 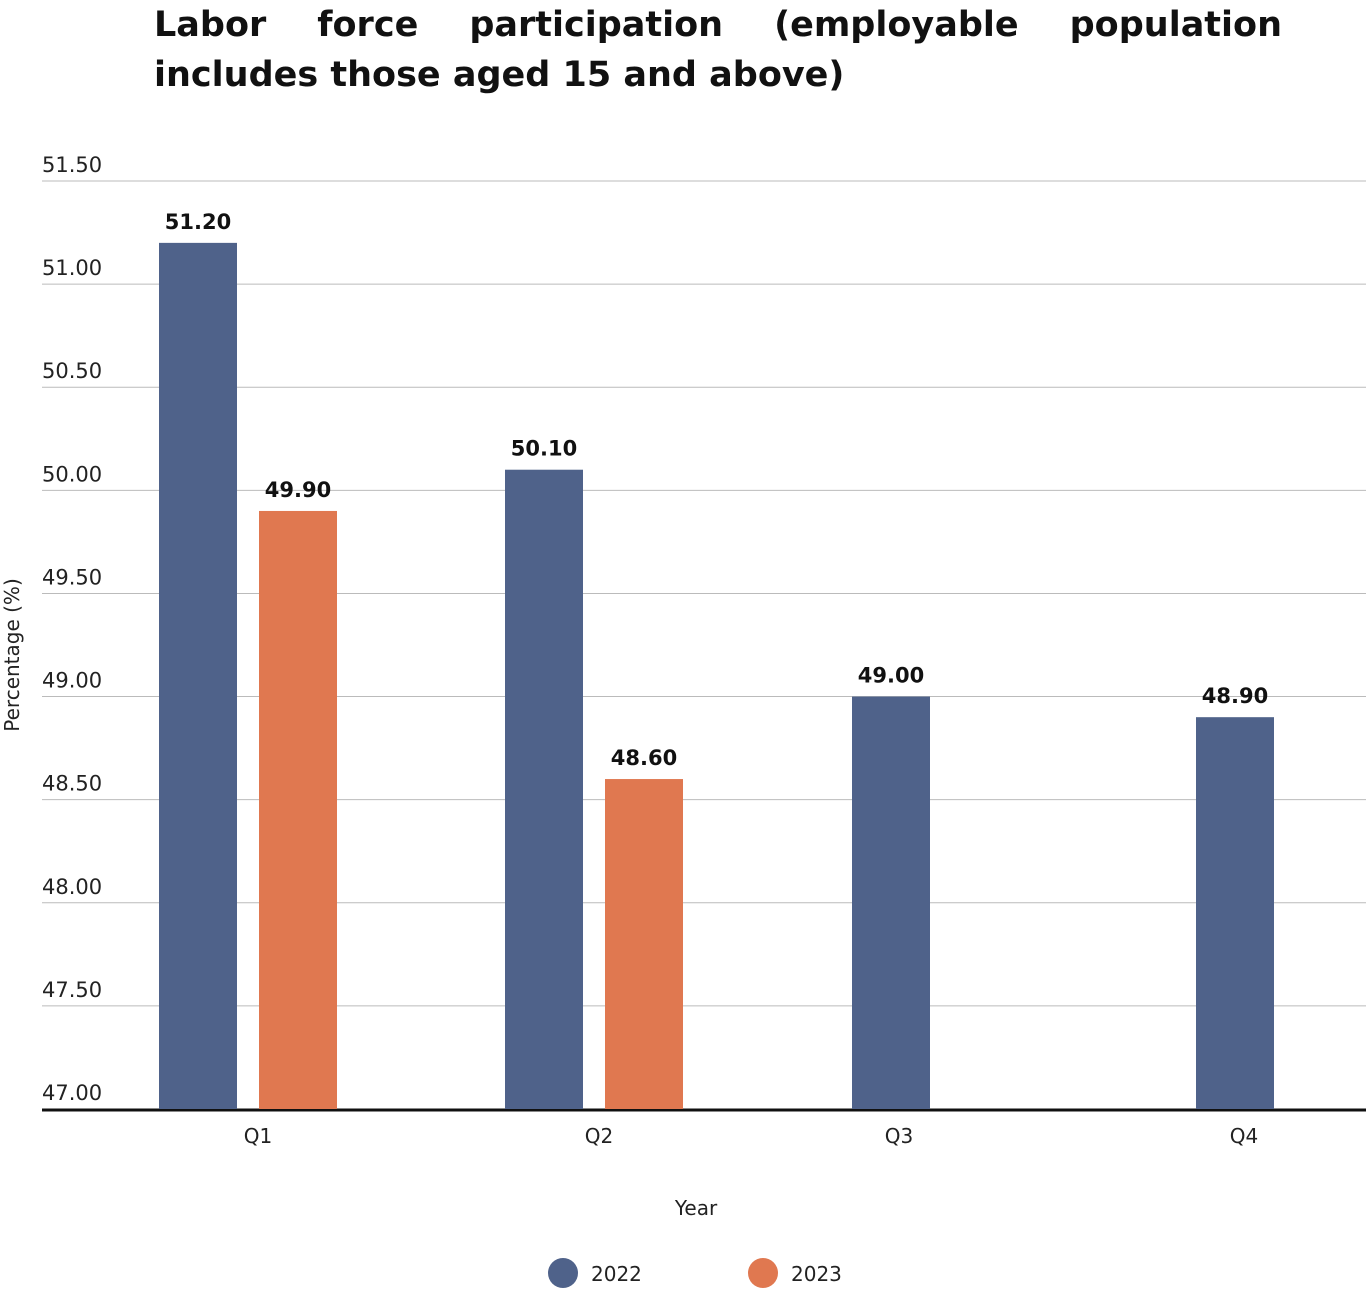 I want to click on y-tick-label: 48.00, so click(x=72, y=887).